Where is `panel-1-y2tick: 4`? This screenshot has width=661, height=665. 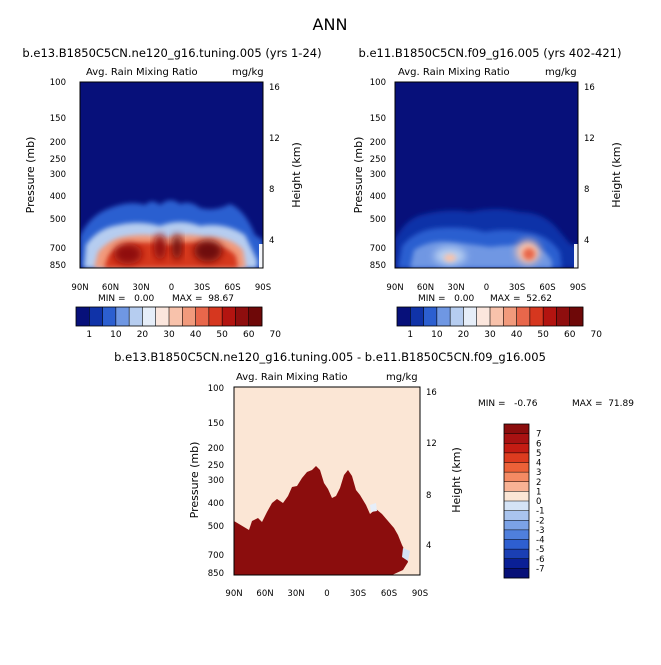
panel-1-y2tick: 4 is located at coordinates (271, 241).